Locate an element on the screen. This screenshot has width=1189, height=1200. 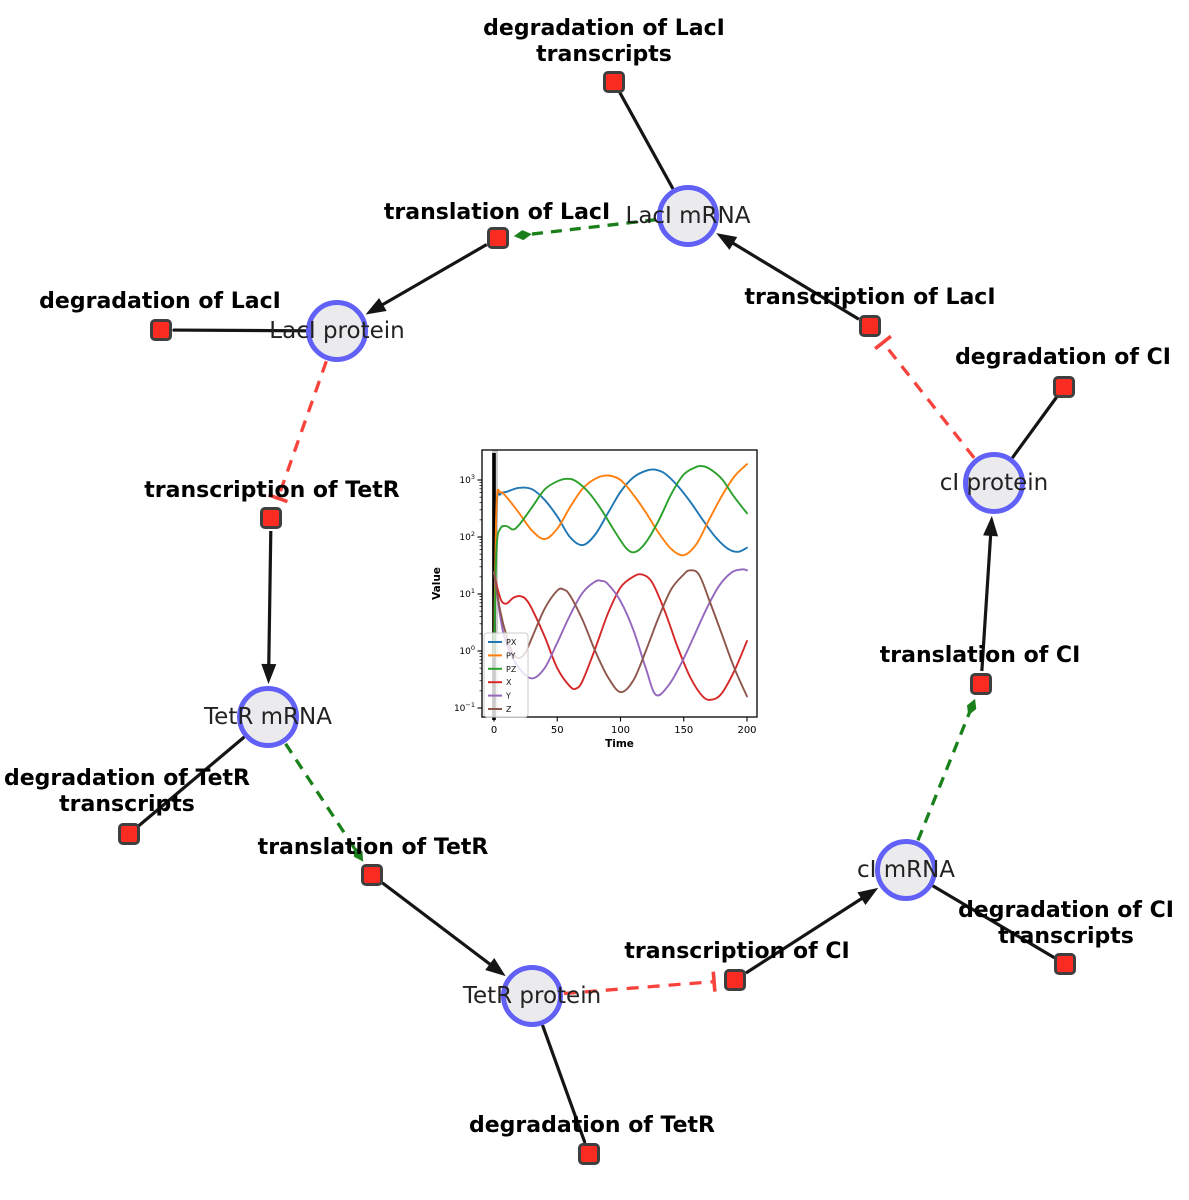
legend-item-px: PX is located at coordinates (511, 642).